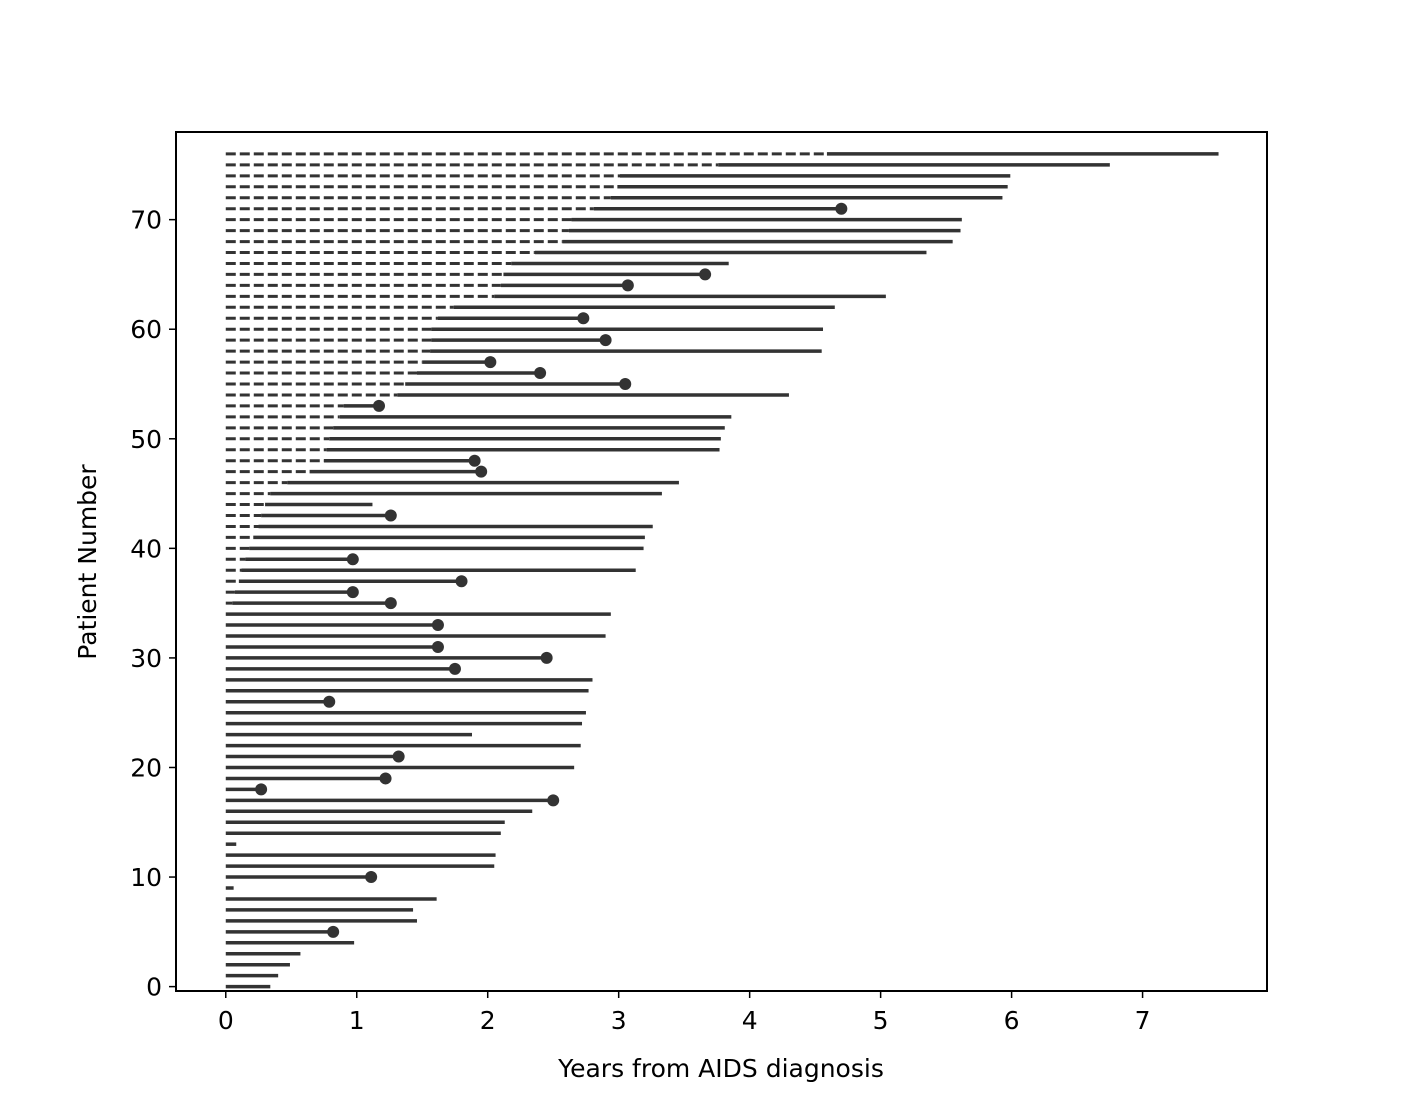  I want to click on patient-30-event-marker, so click(546, 657).